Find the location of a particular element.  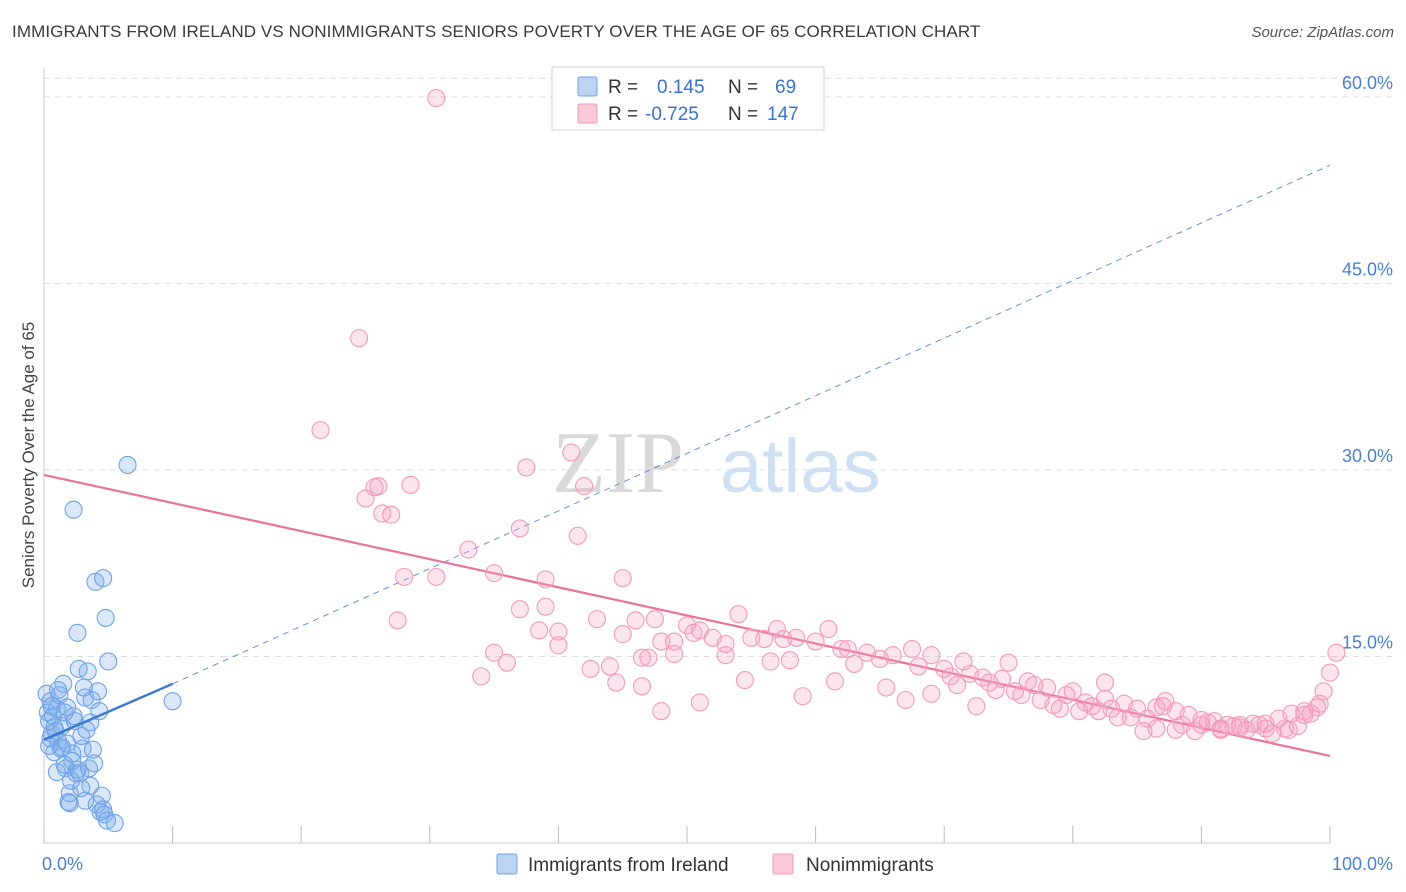

legend-bottom-swatch-ireland is located at coordinates (507, 864).